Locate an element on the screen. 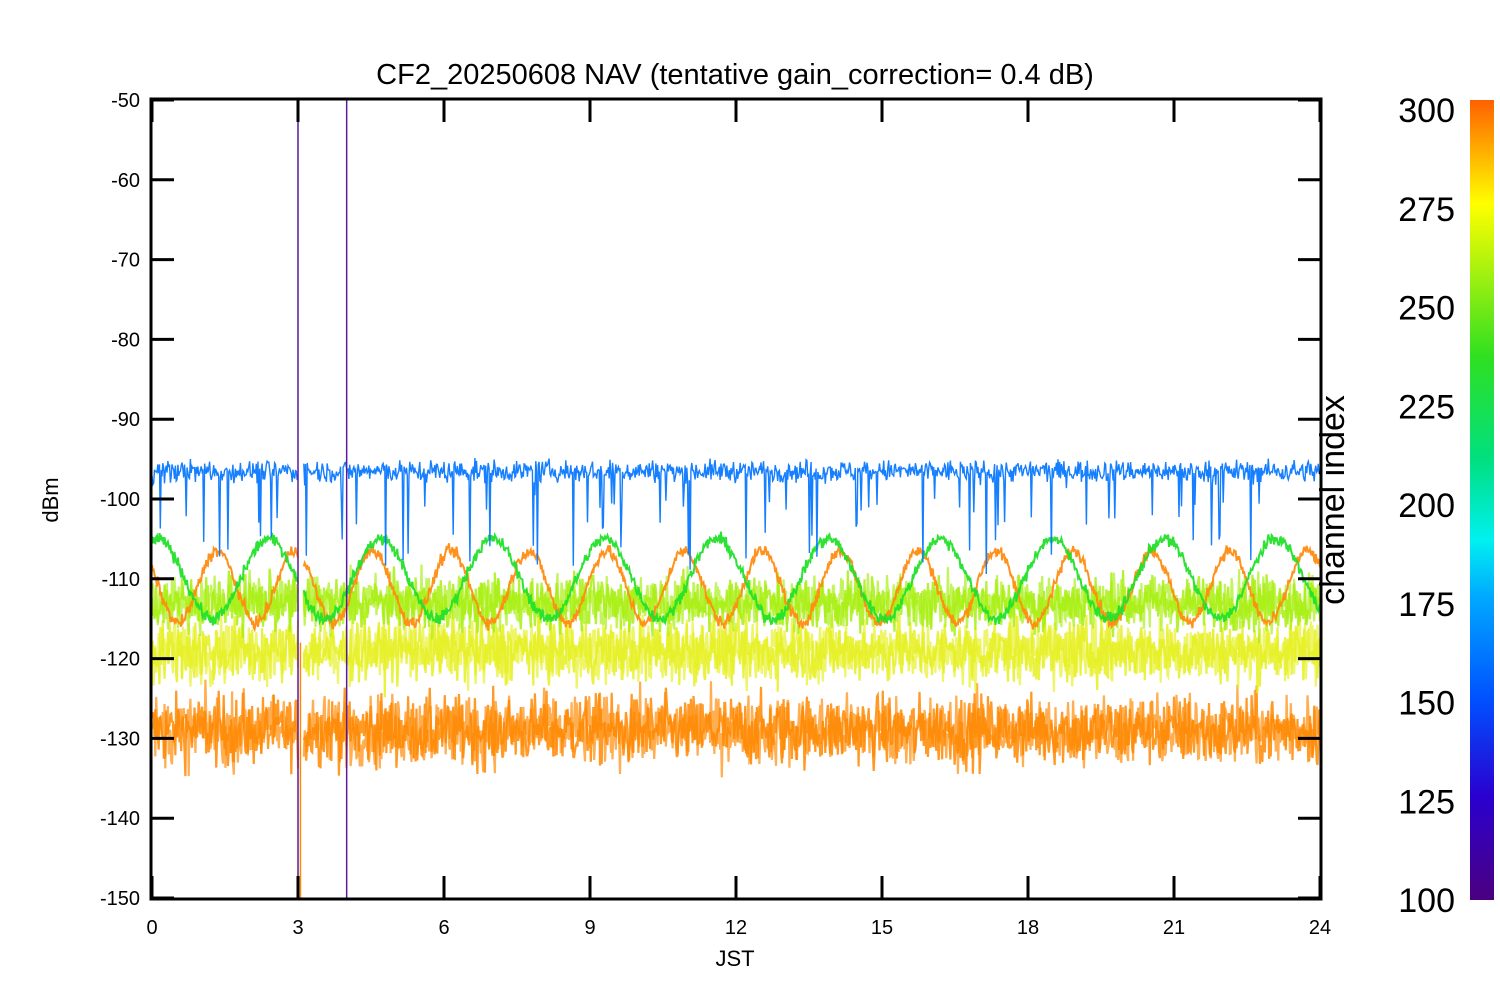 Image resolution: width=1500 pixels, height=1000 pixels. x-tick-label: 0 is located at coordinates (151, 928).